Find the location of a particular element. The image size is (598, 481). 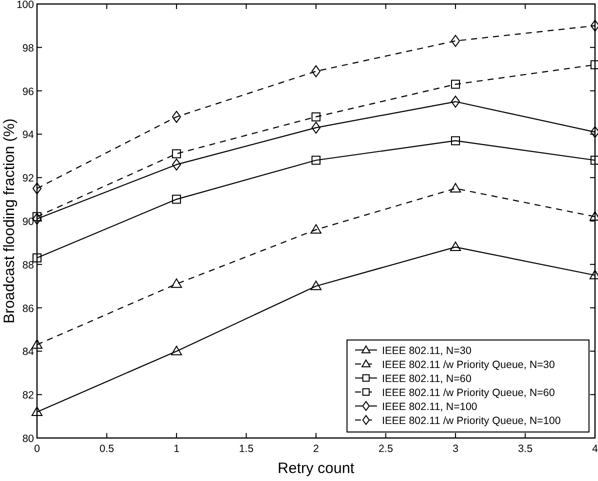

y-tick-label: 80 is located at coordinates (28, 439).